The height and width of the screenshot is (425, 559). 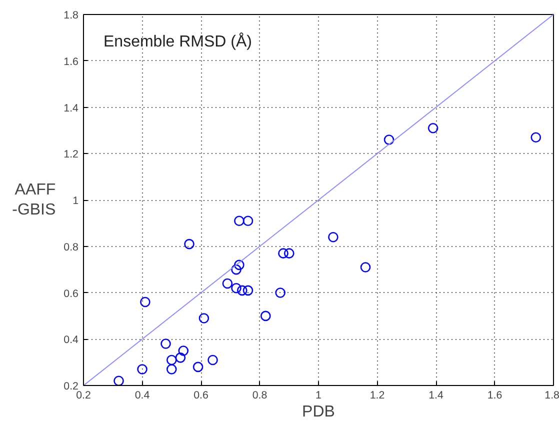 What do you see at coordinates (178, 41) in the screenshot?
I see `text: Ensemble RMSD (Å)` at bounding box center [178, 41].